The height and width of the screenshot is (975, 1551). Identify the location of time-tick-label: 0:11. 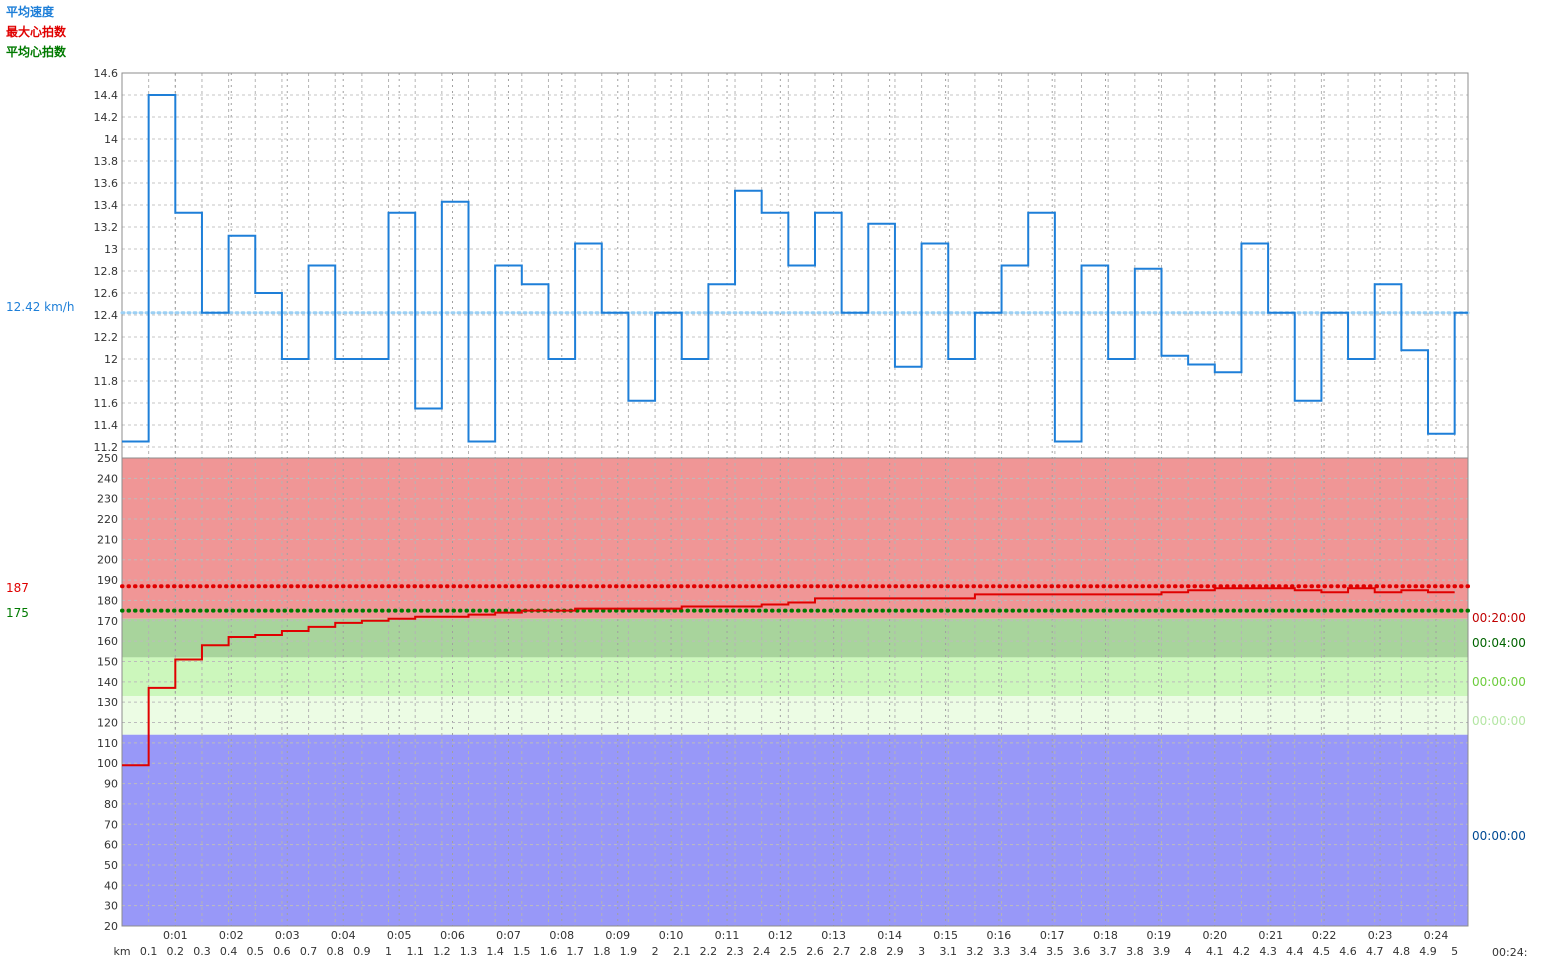
(727, 935).